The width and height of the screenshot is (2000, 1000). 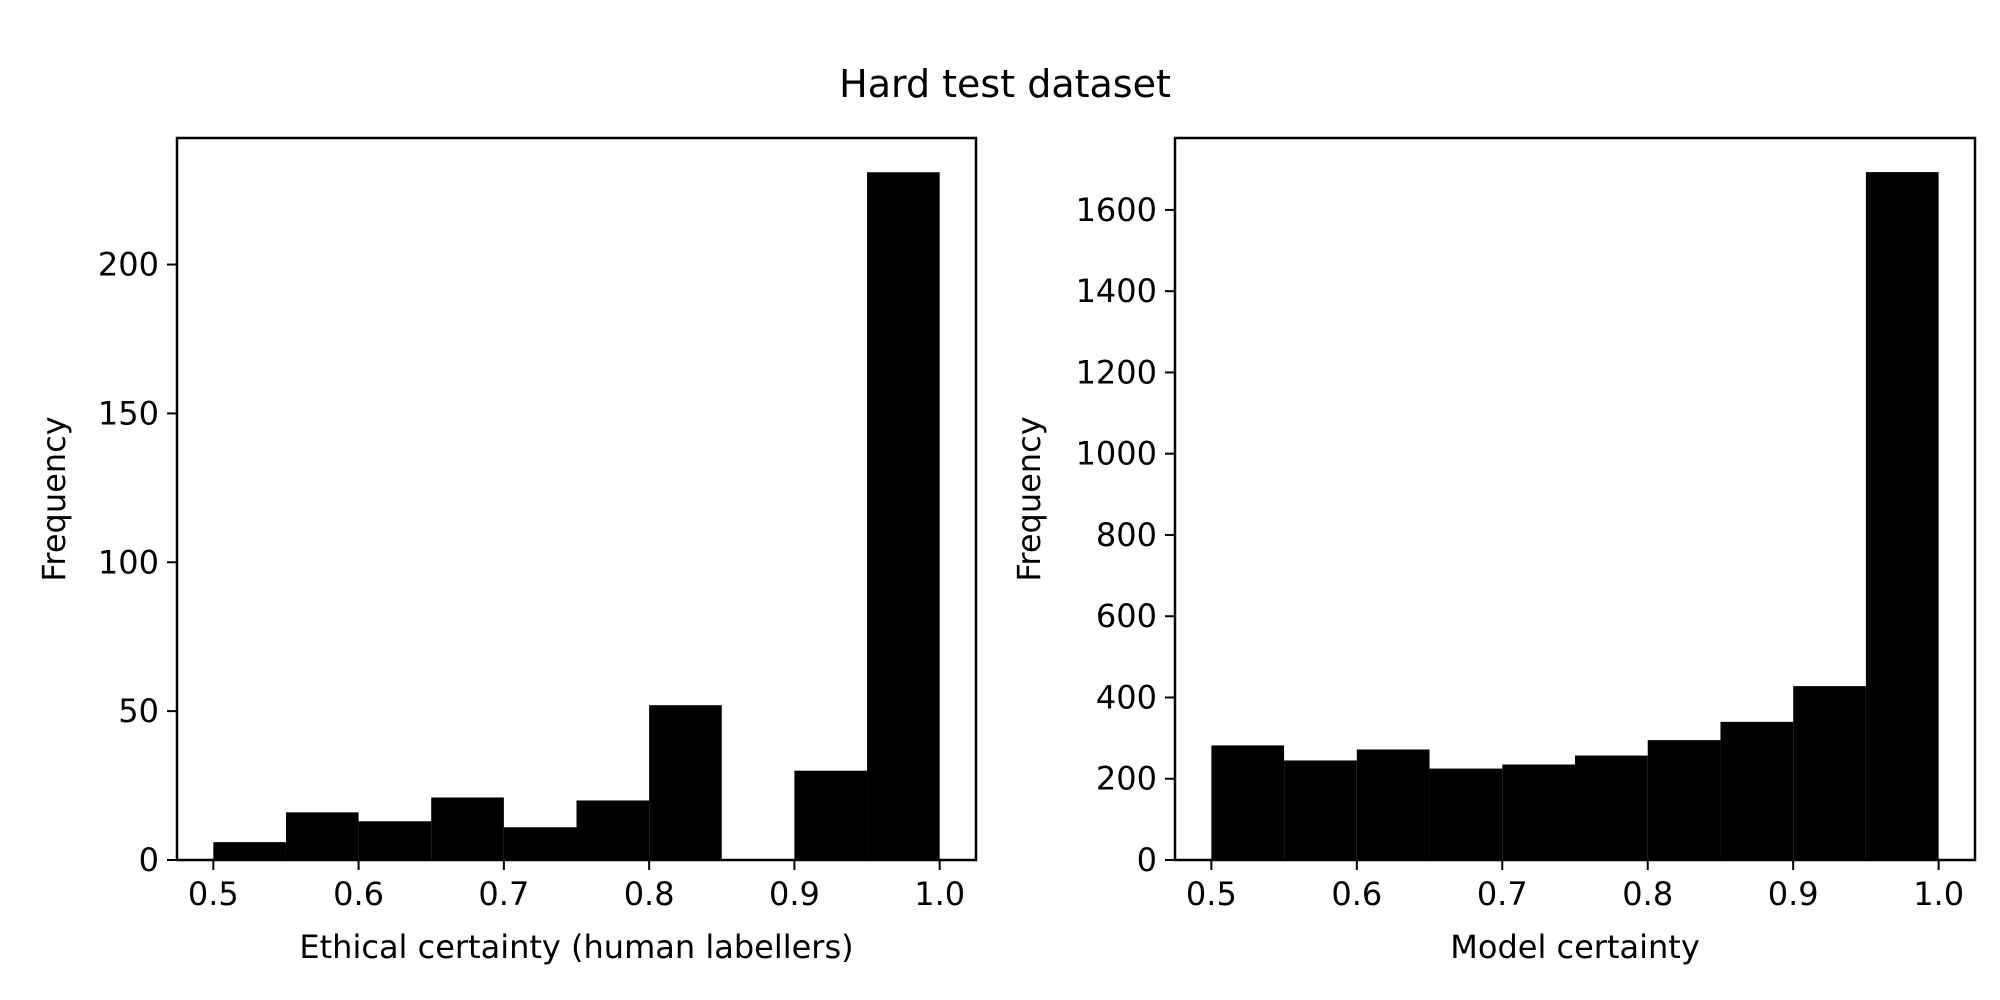 I want to click on y-tick-label: 1400, so click(x=1116, y=291).